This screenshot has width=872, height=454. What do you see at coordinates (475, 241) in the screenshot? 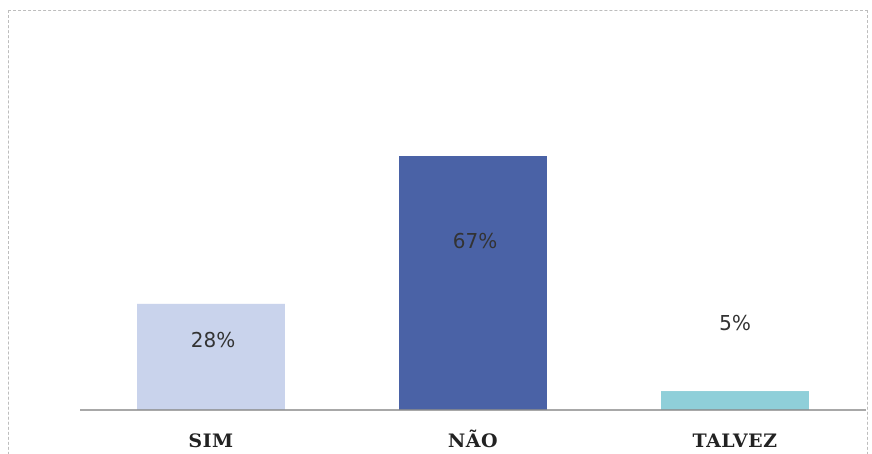
I see `data-label-nao: 67%` at bounding box center [475, 241].